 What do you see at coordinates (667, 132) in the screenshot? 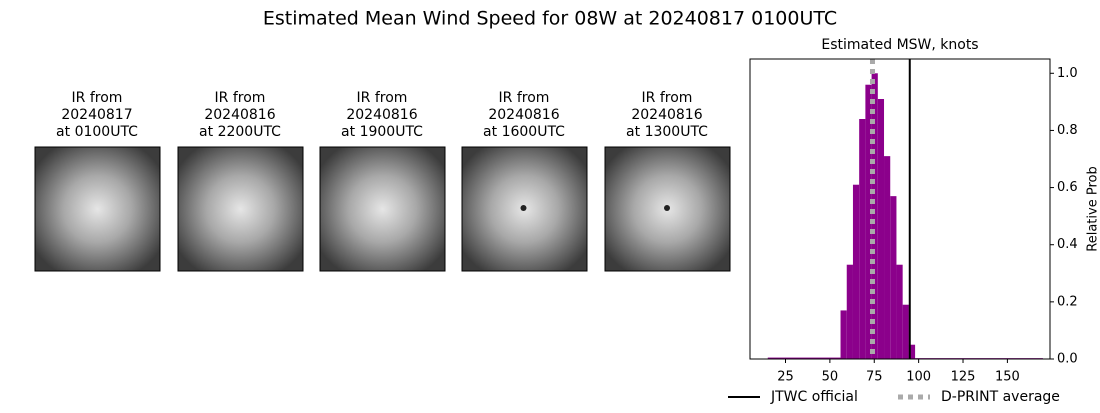
I see `panel-label: at 1300UTC` at bounding box center [667, 132].